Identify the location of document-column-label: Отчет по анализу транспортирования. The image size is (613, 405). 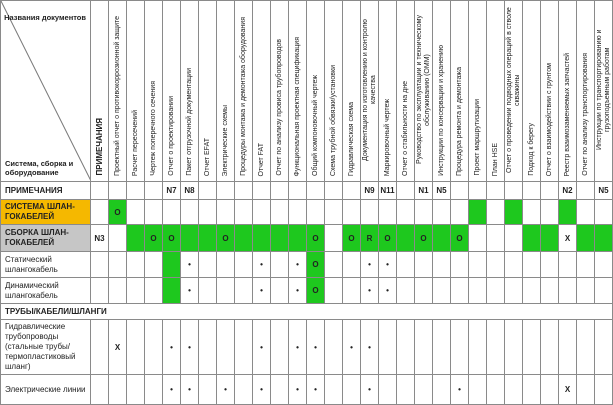
(585, 114).